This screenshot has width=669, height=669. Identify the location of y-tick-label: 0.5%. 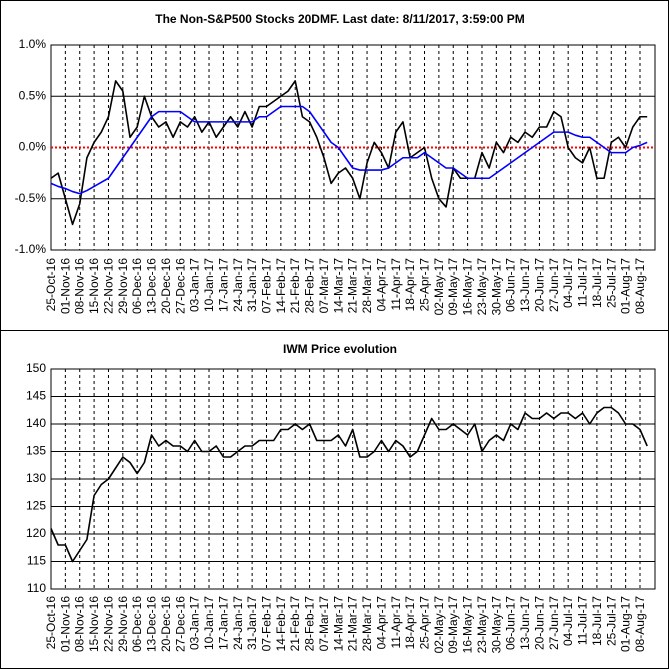
(33, 95).